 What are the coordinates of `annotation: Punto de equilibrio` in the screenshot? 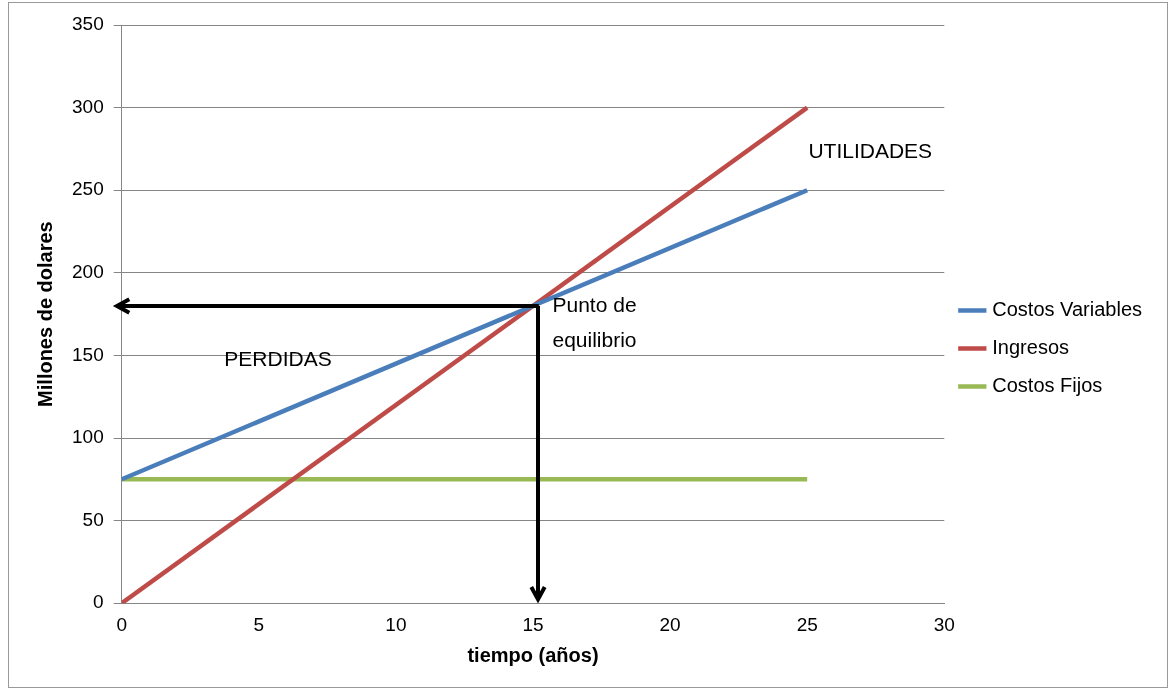 It's located at (594, 321).